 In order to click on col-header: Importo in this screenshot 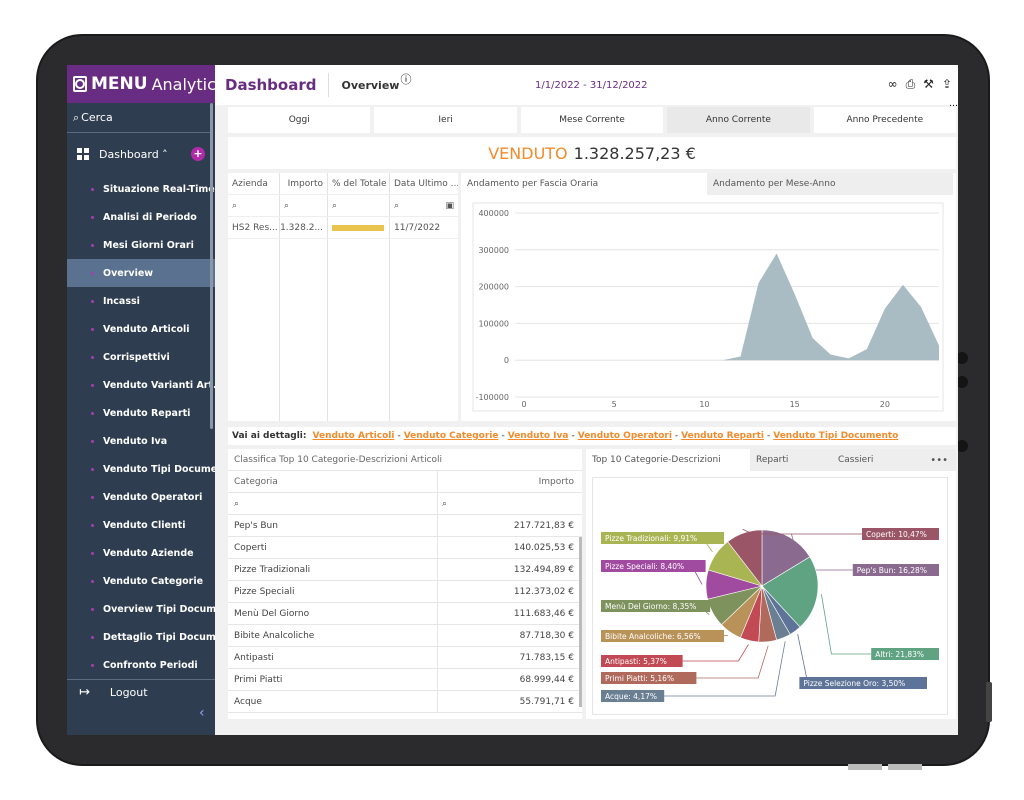, I will do `click(304, 183)`.